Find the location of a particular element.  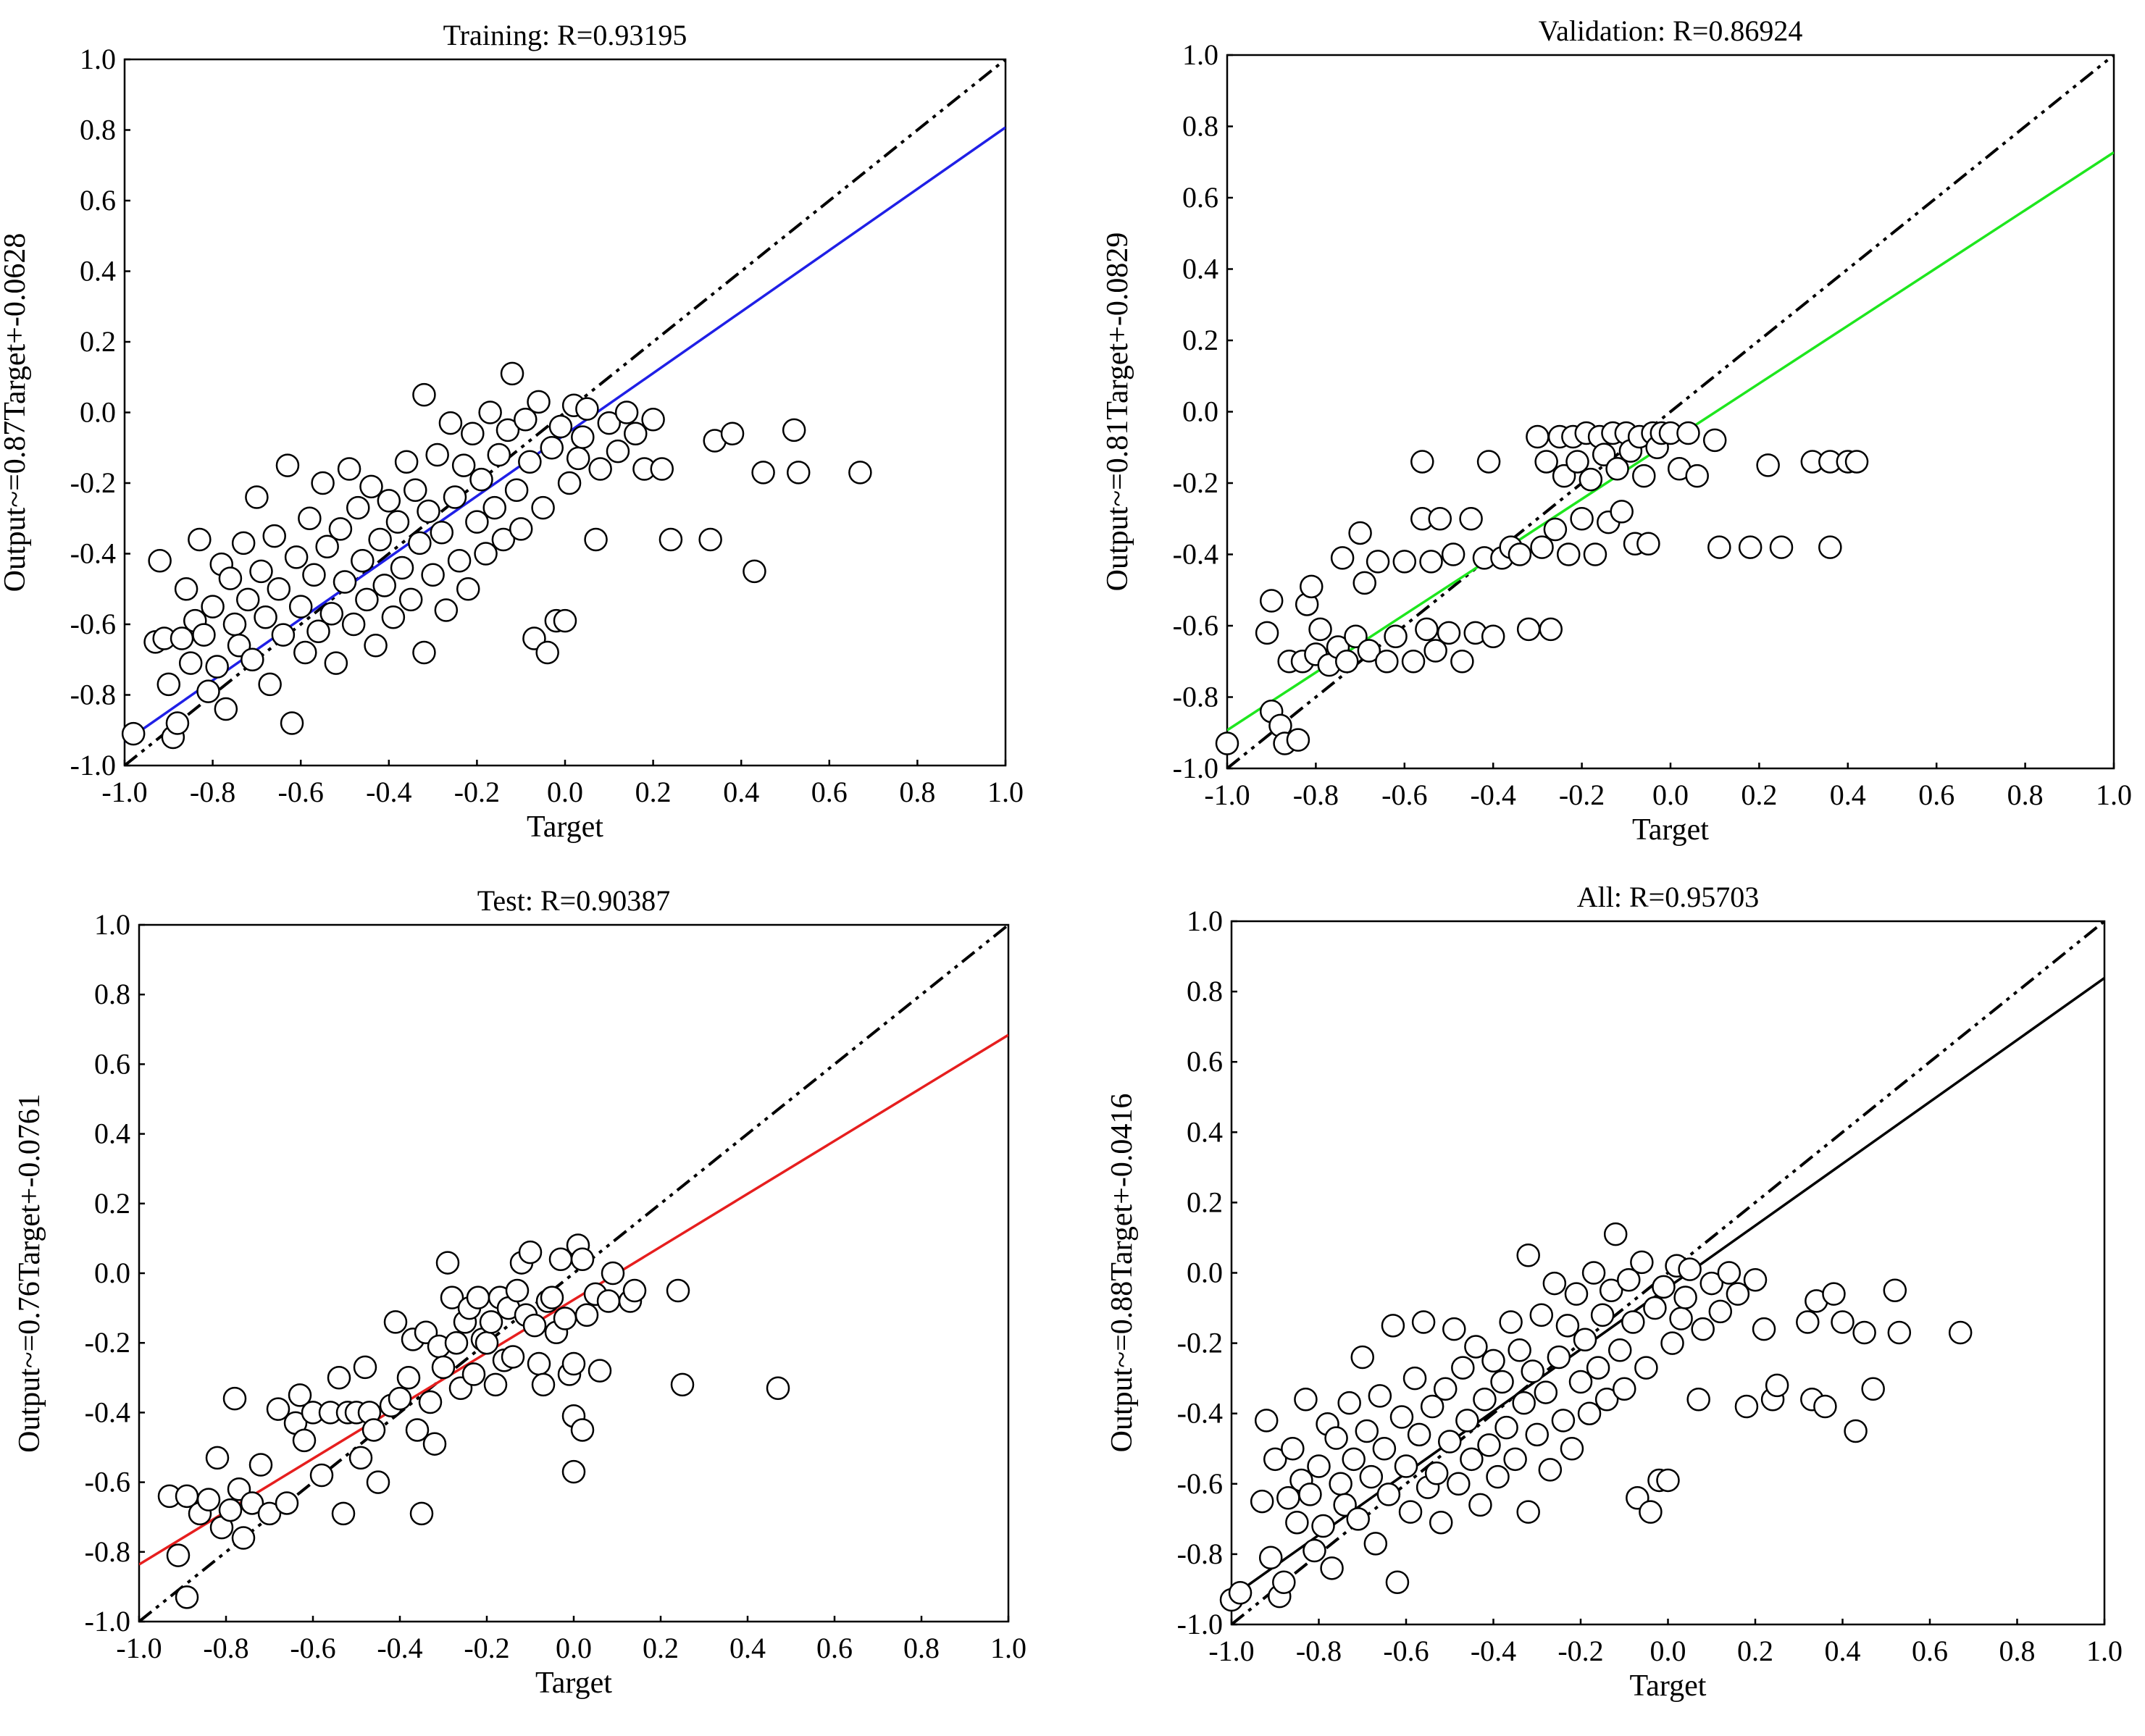

y-tick-label: 1.0 is located at coordinates (98, 59).